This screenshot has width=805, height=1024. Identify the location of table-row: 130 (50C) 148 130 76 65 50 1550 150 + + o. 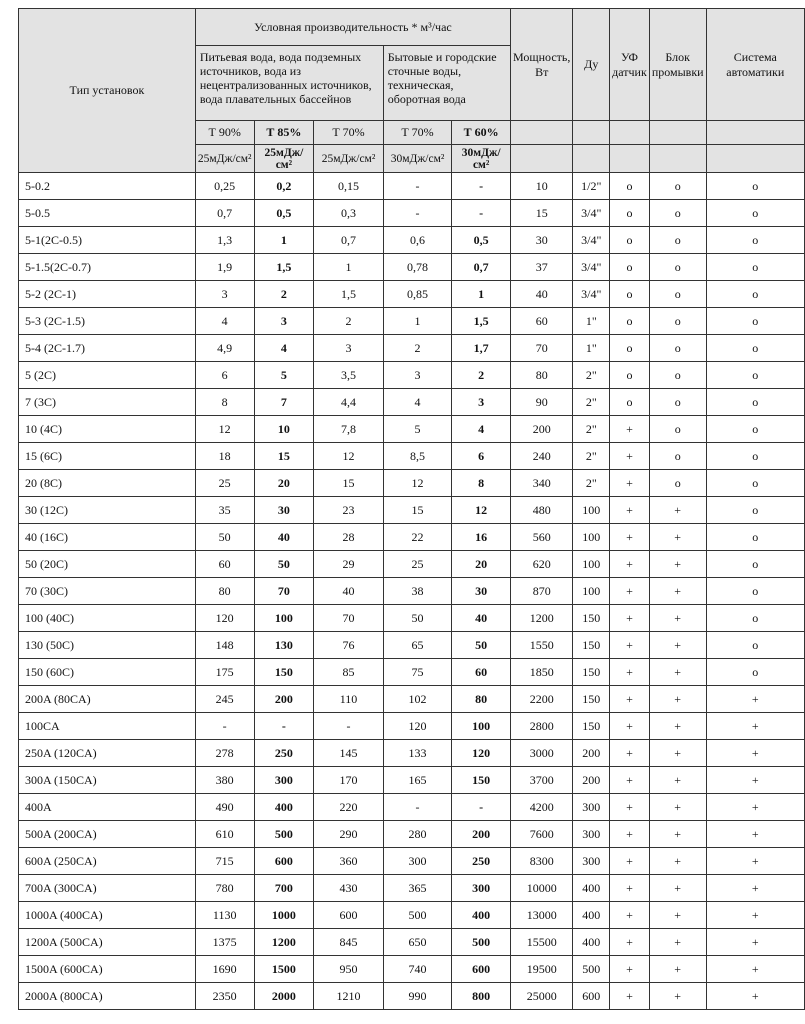
(411, 645).